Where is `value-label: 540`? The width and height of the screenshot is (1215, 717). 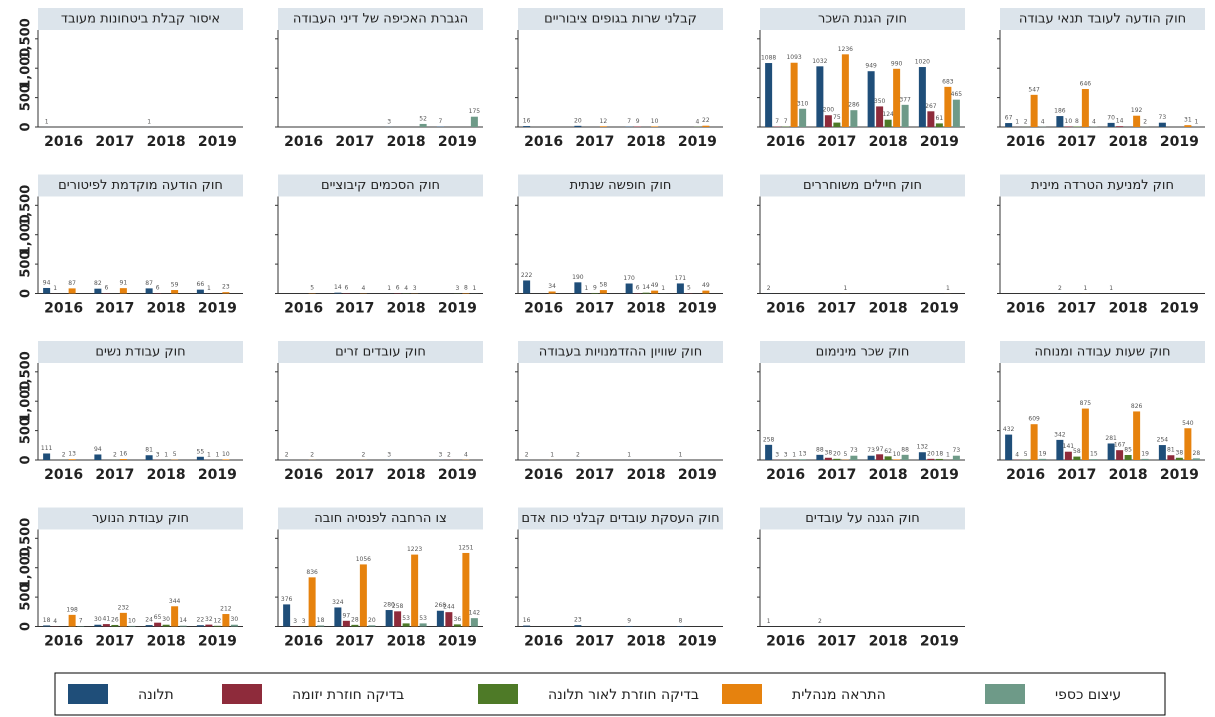
value-label: 540 is located at coordinates (1188, 423).